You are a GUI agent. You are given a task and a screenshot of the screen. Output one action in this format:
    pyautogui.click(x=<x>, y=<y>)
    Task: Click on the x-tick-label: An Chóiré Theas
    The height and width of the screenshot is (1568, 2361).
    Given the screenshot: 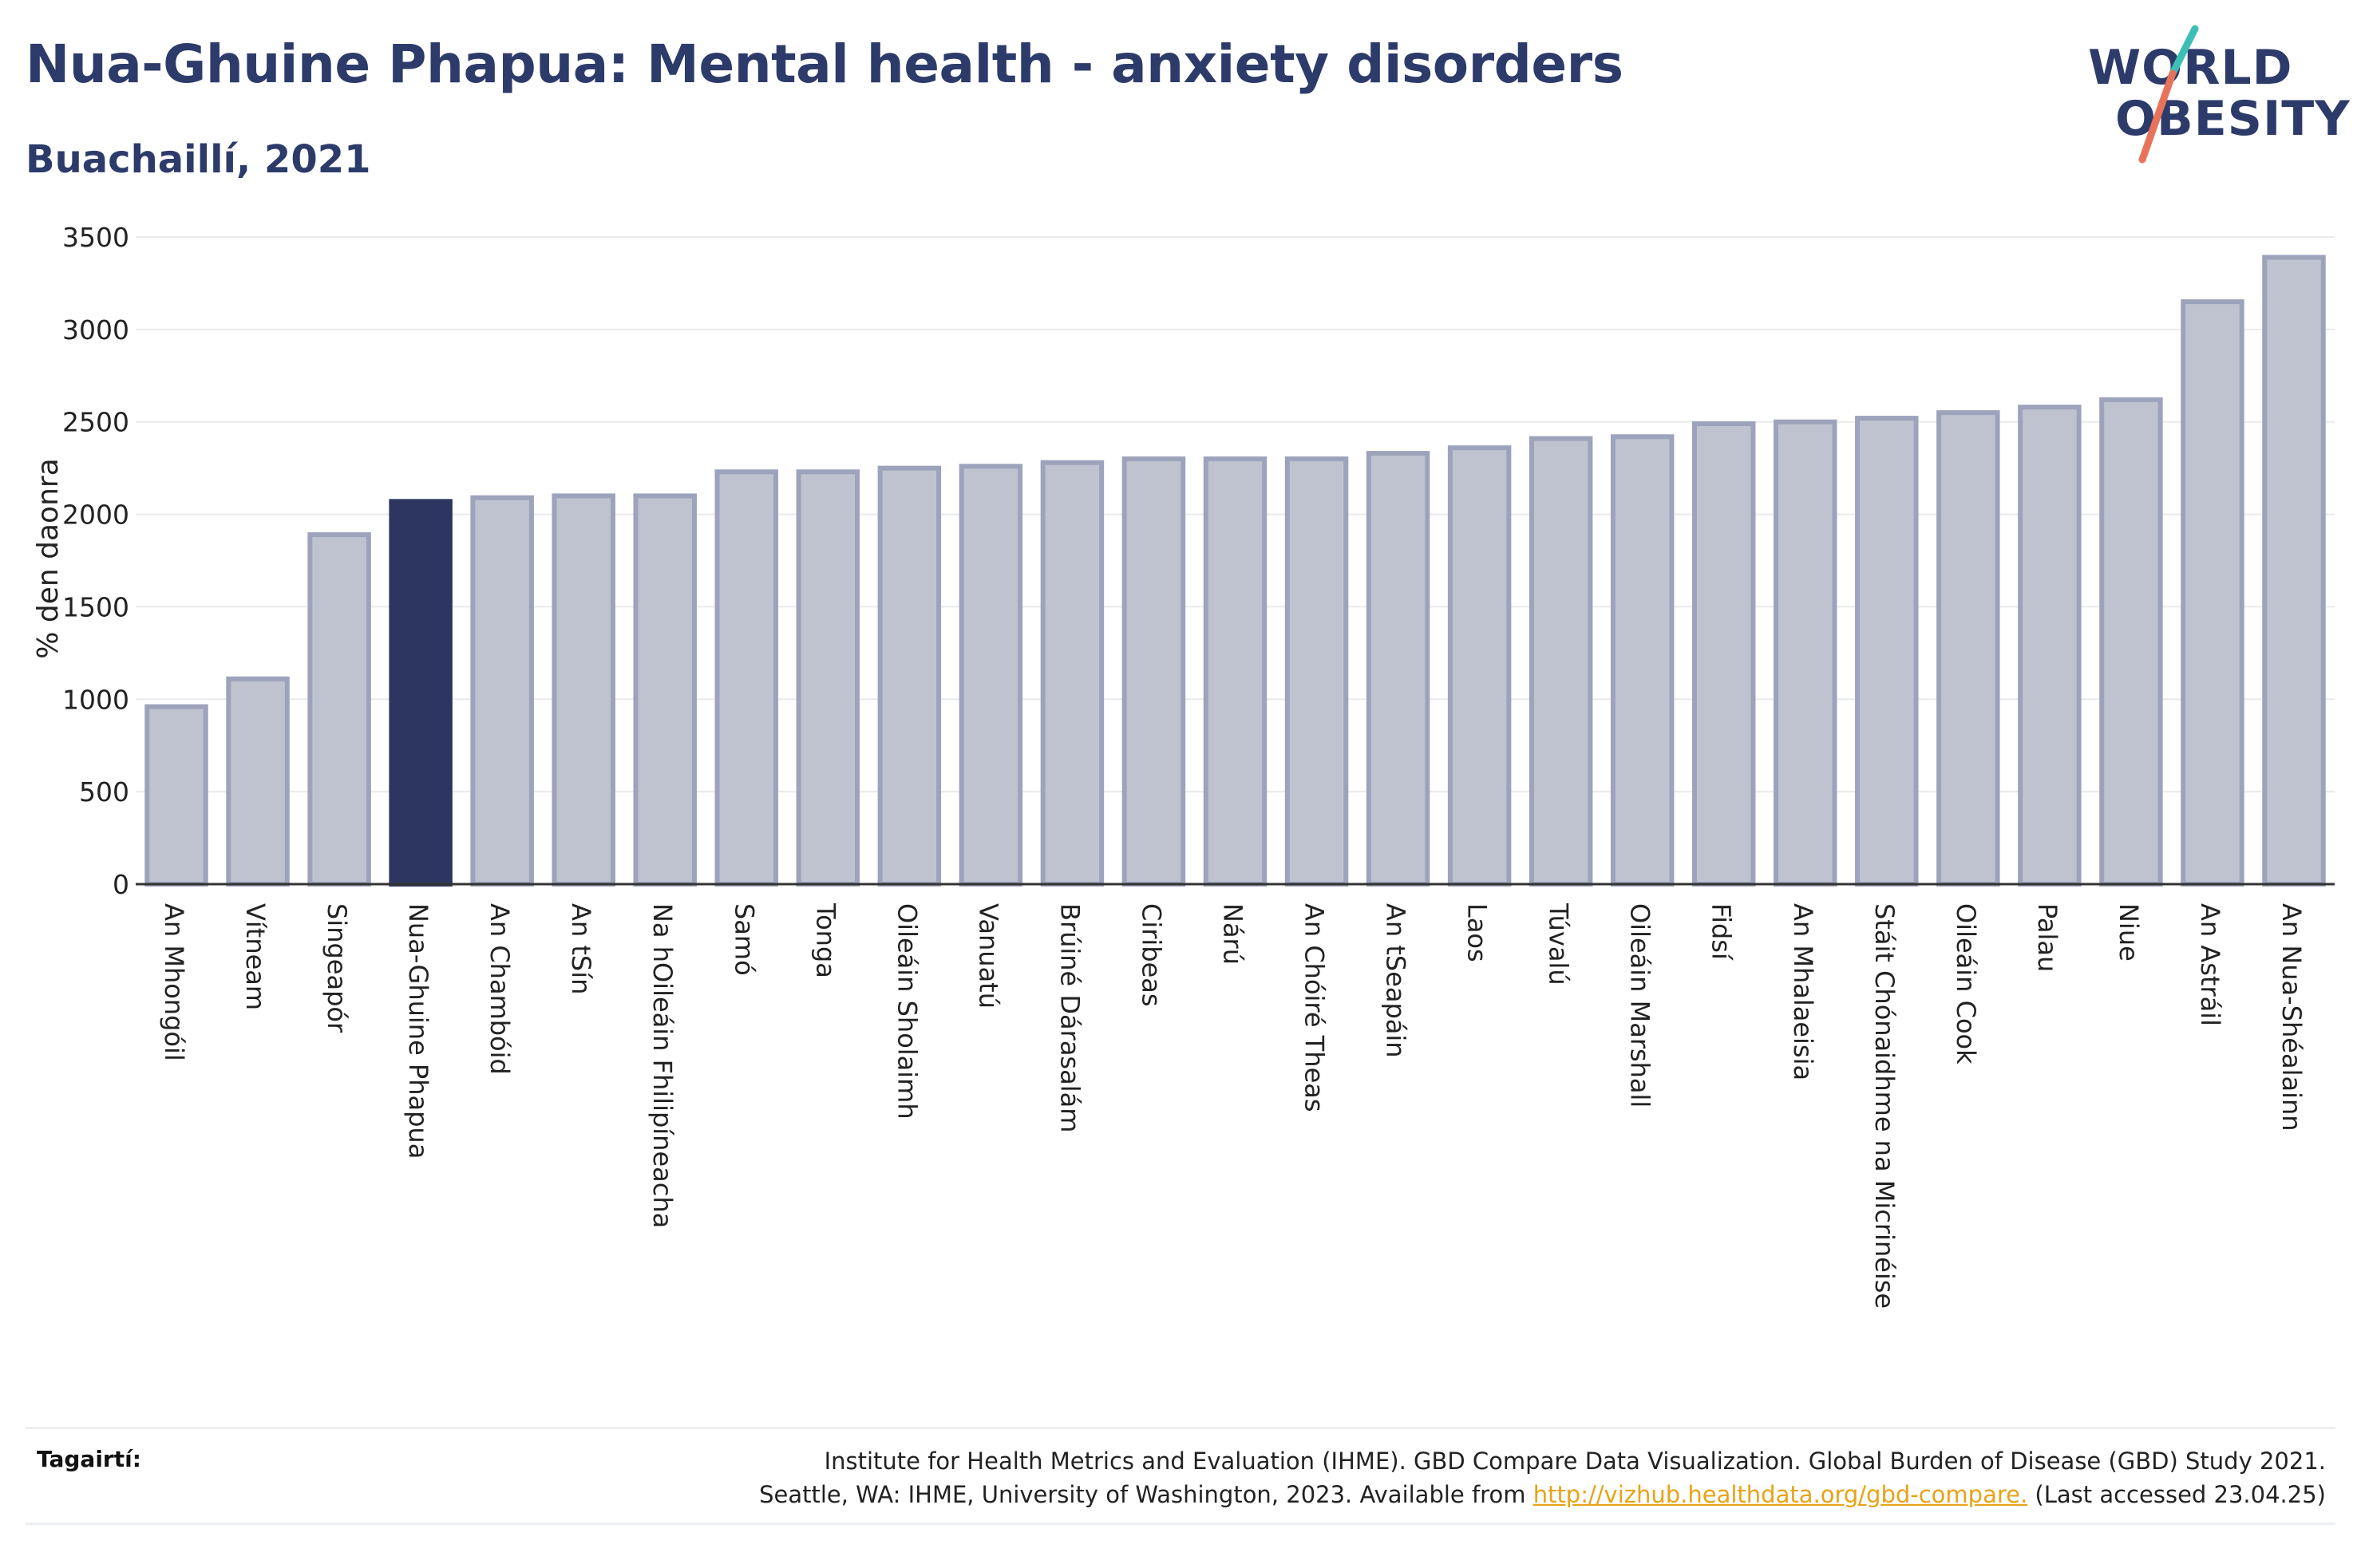 What is the action you would take?
    pyautogui.click(x=1314, y=1007)
    